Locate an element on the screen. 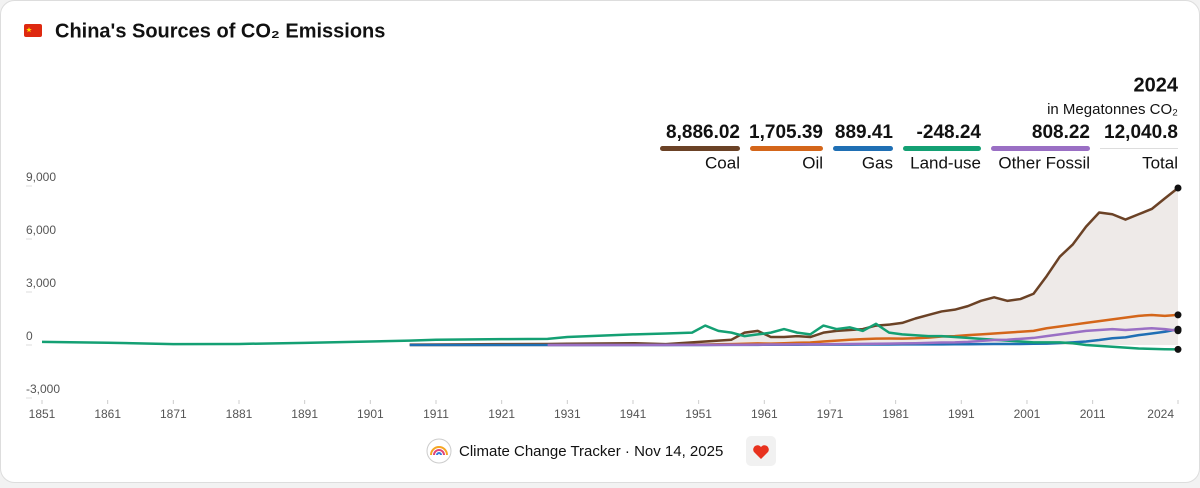 The width and height of the screenshot is (1200, 488). x-tick-label: 1921 is located at coordinates (501, 414).